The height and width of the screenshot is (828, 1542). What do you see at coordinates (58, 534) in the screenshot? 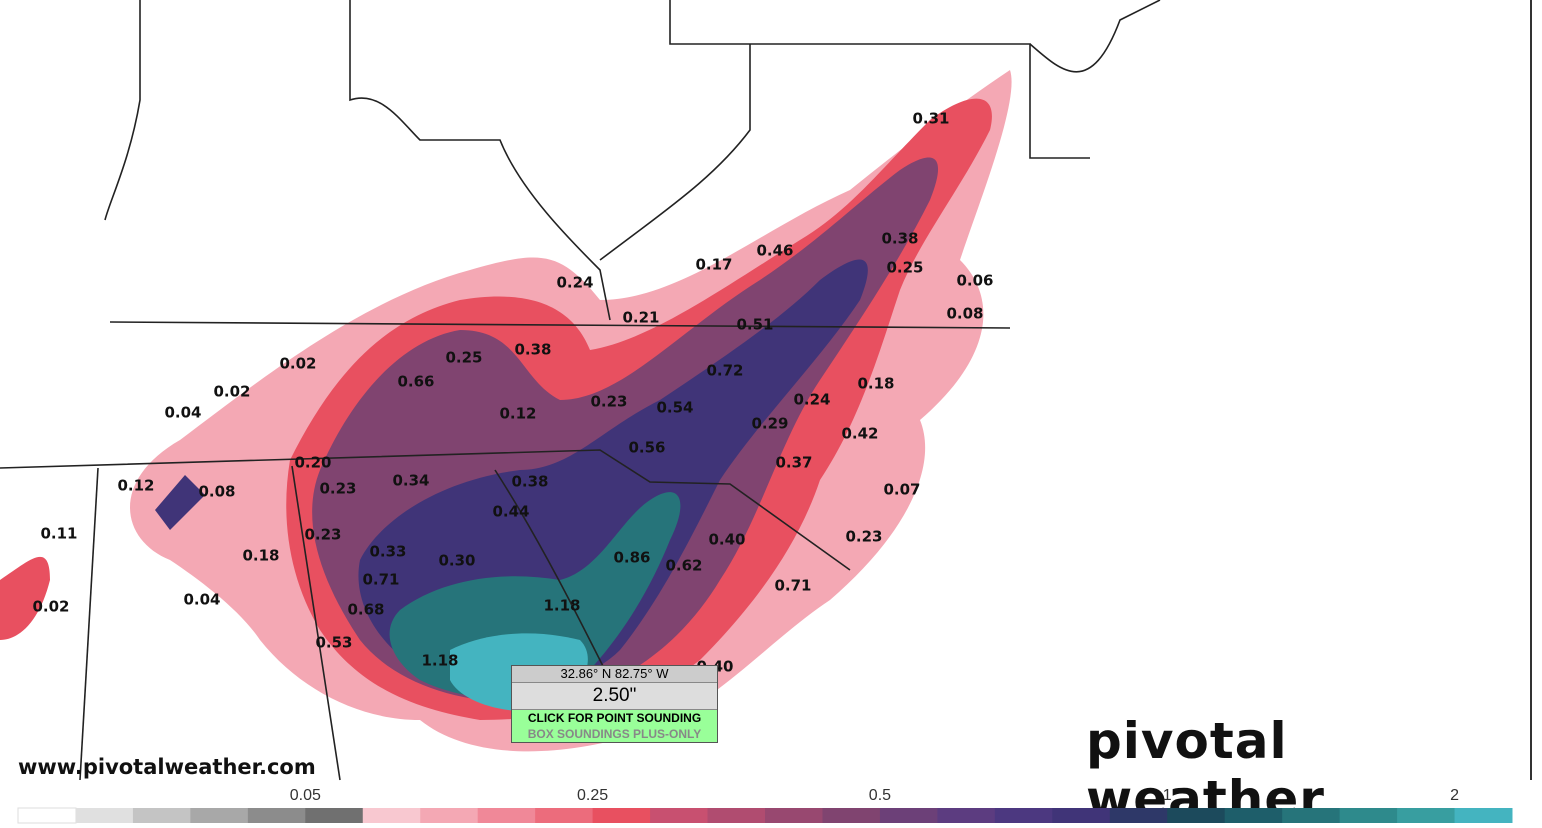
I see `value-label: 0.11` at bounding box center [58, 534].